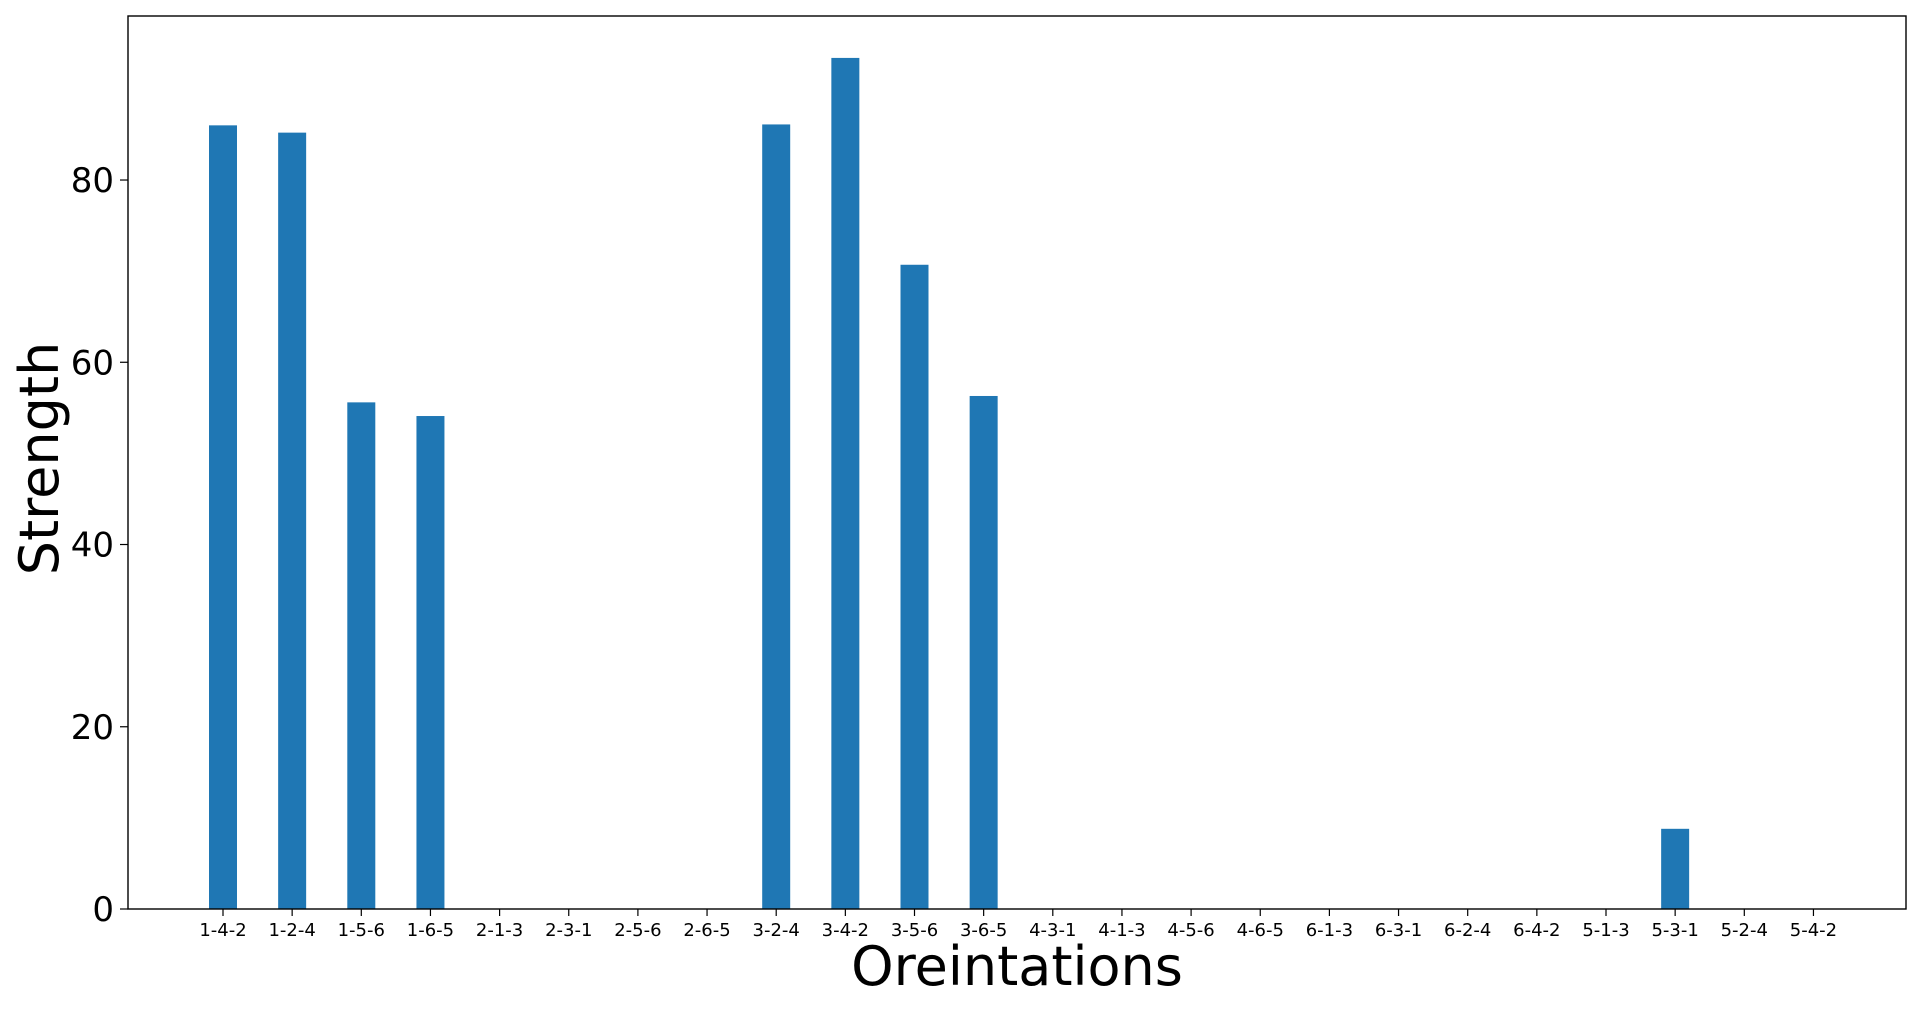  Describe the element at coordinates (92, 546) in the screenshot. I see `y-tick-label: 40` at that location.